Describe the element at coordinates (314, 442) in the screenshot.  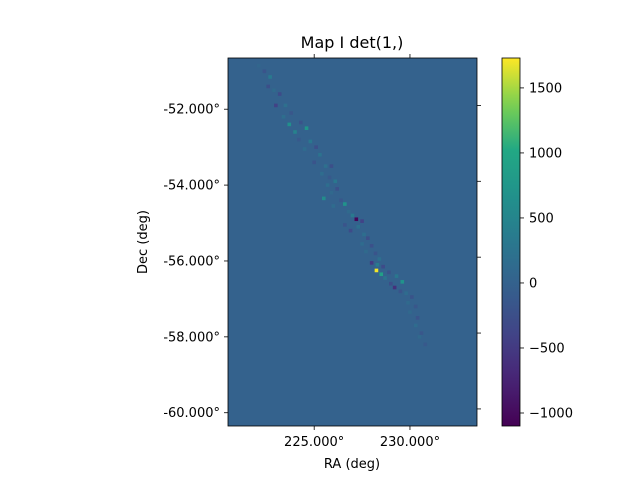
I see `x-tick-label: 225.000°` at that location.